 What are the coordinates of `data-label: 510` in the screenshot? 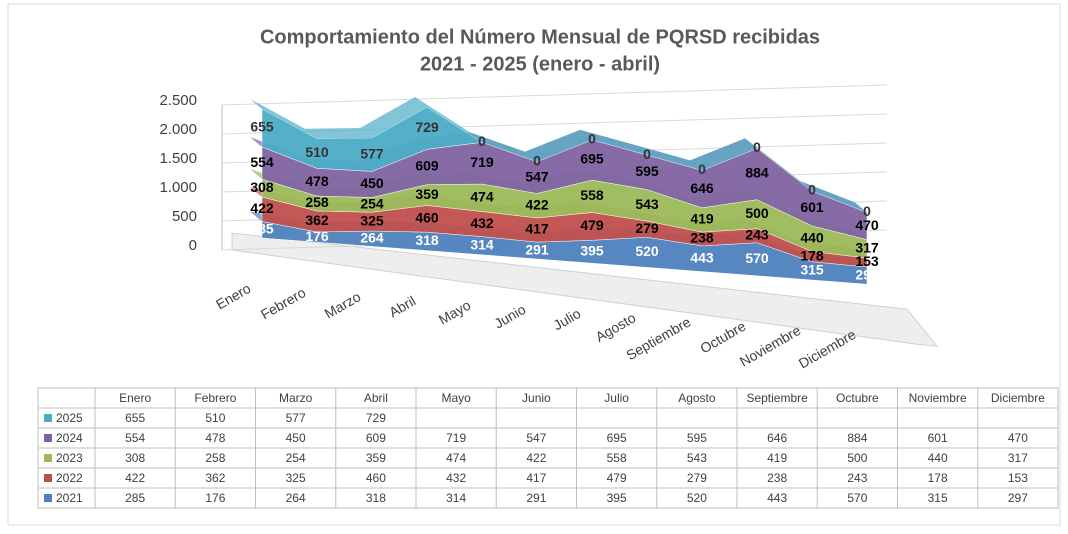 It's located at (317, 152).